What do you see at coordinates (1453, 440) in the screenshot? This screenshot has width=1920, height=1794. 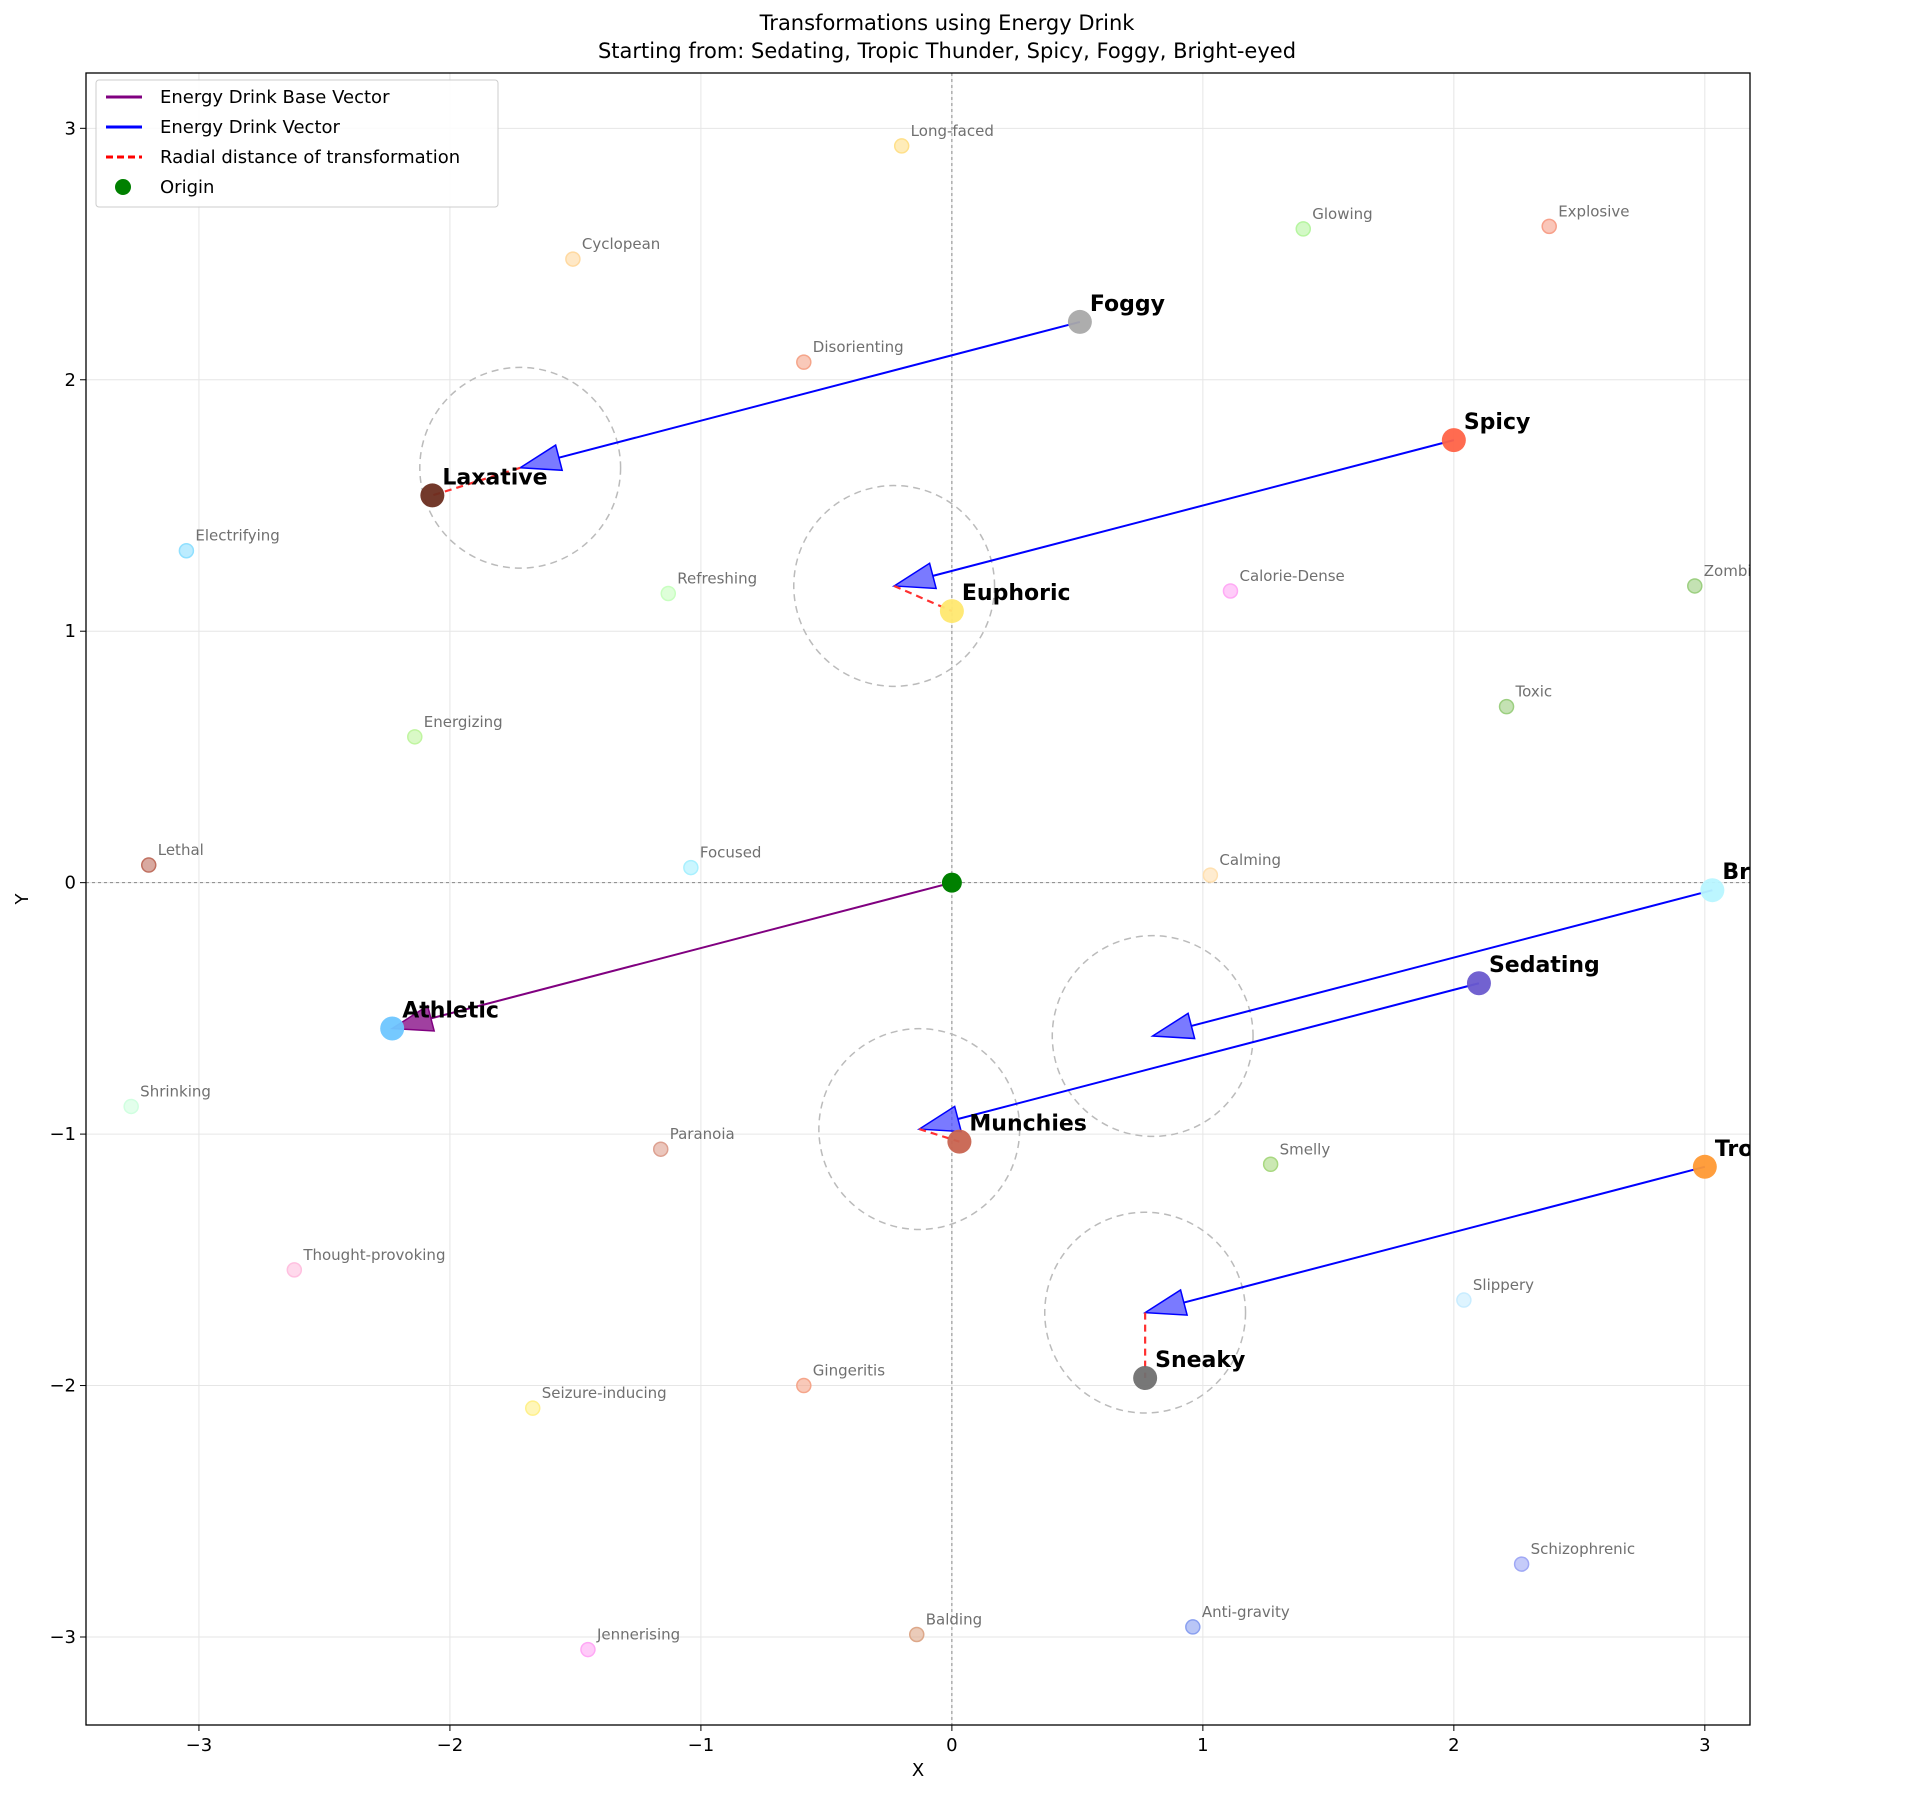 I see `effect-point-spicy` at bounding box center [1453, 440].